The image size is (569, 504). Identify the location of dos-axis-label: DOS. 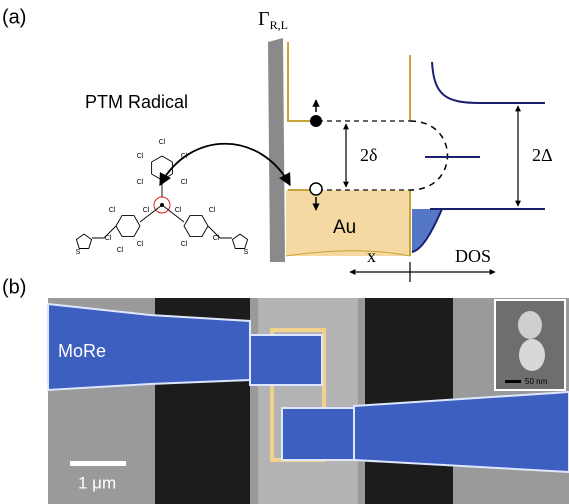
(473, 256).